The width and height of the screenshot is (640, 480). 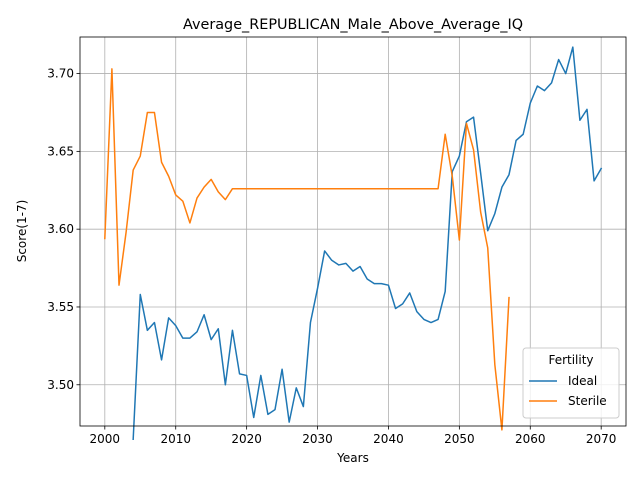 What do you see at coordinates (459, 439) in the screenshot?
I see `x-tick-label: 2050` at bounding box center [459, 439].